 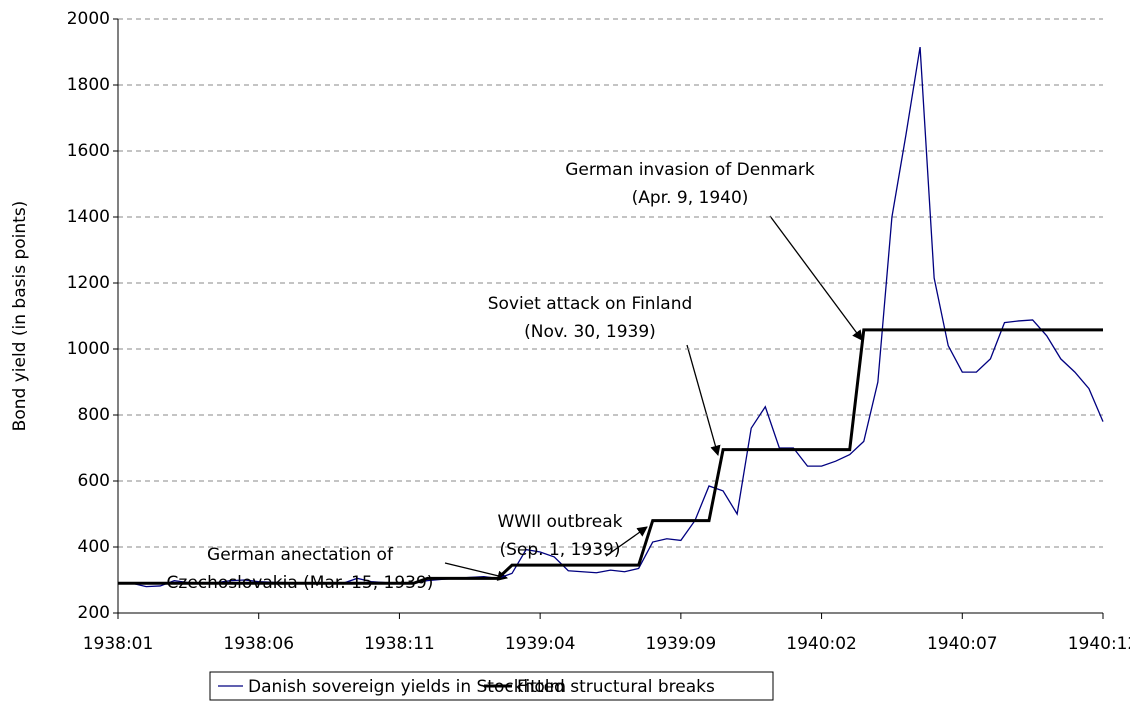 I want to click on y-tick-label: 2000, so click(x=88, y=19).